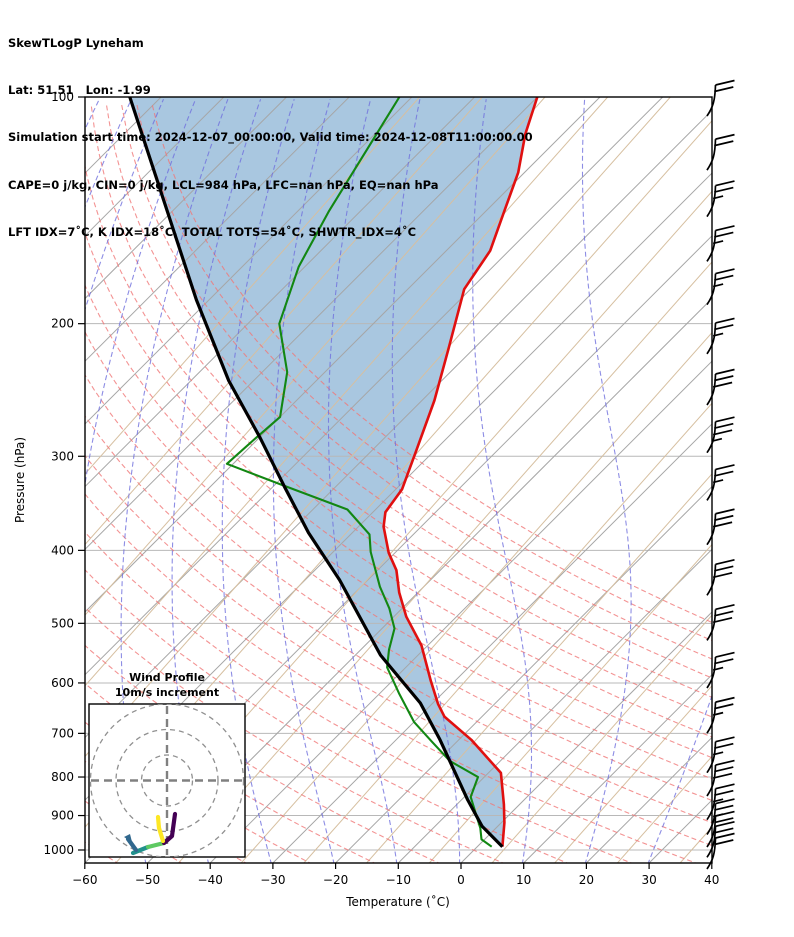 The width and height of the screenshot is (794, 937). I want to click on inset-frame, so click(167, 780).